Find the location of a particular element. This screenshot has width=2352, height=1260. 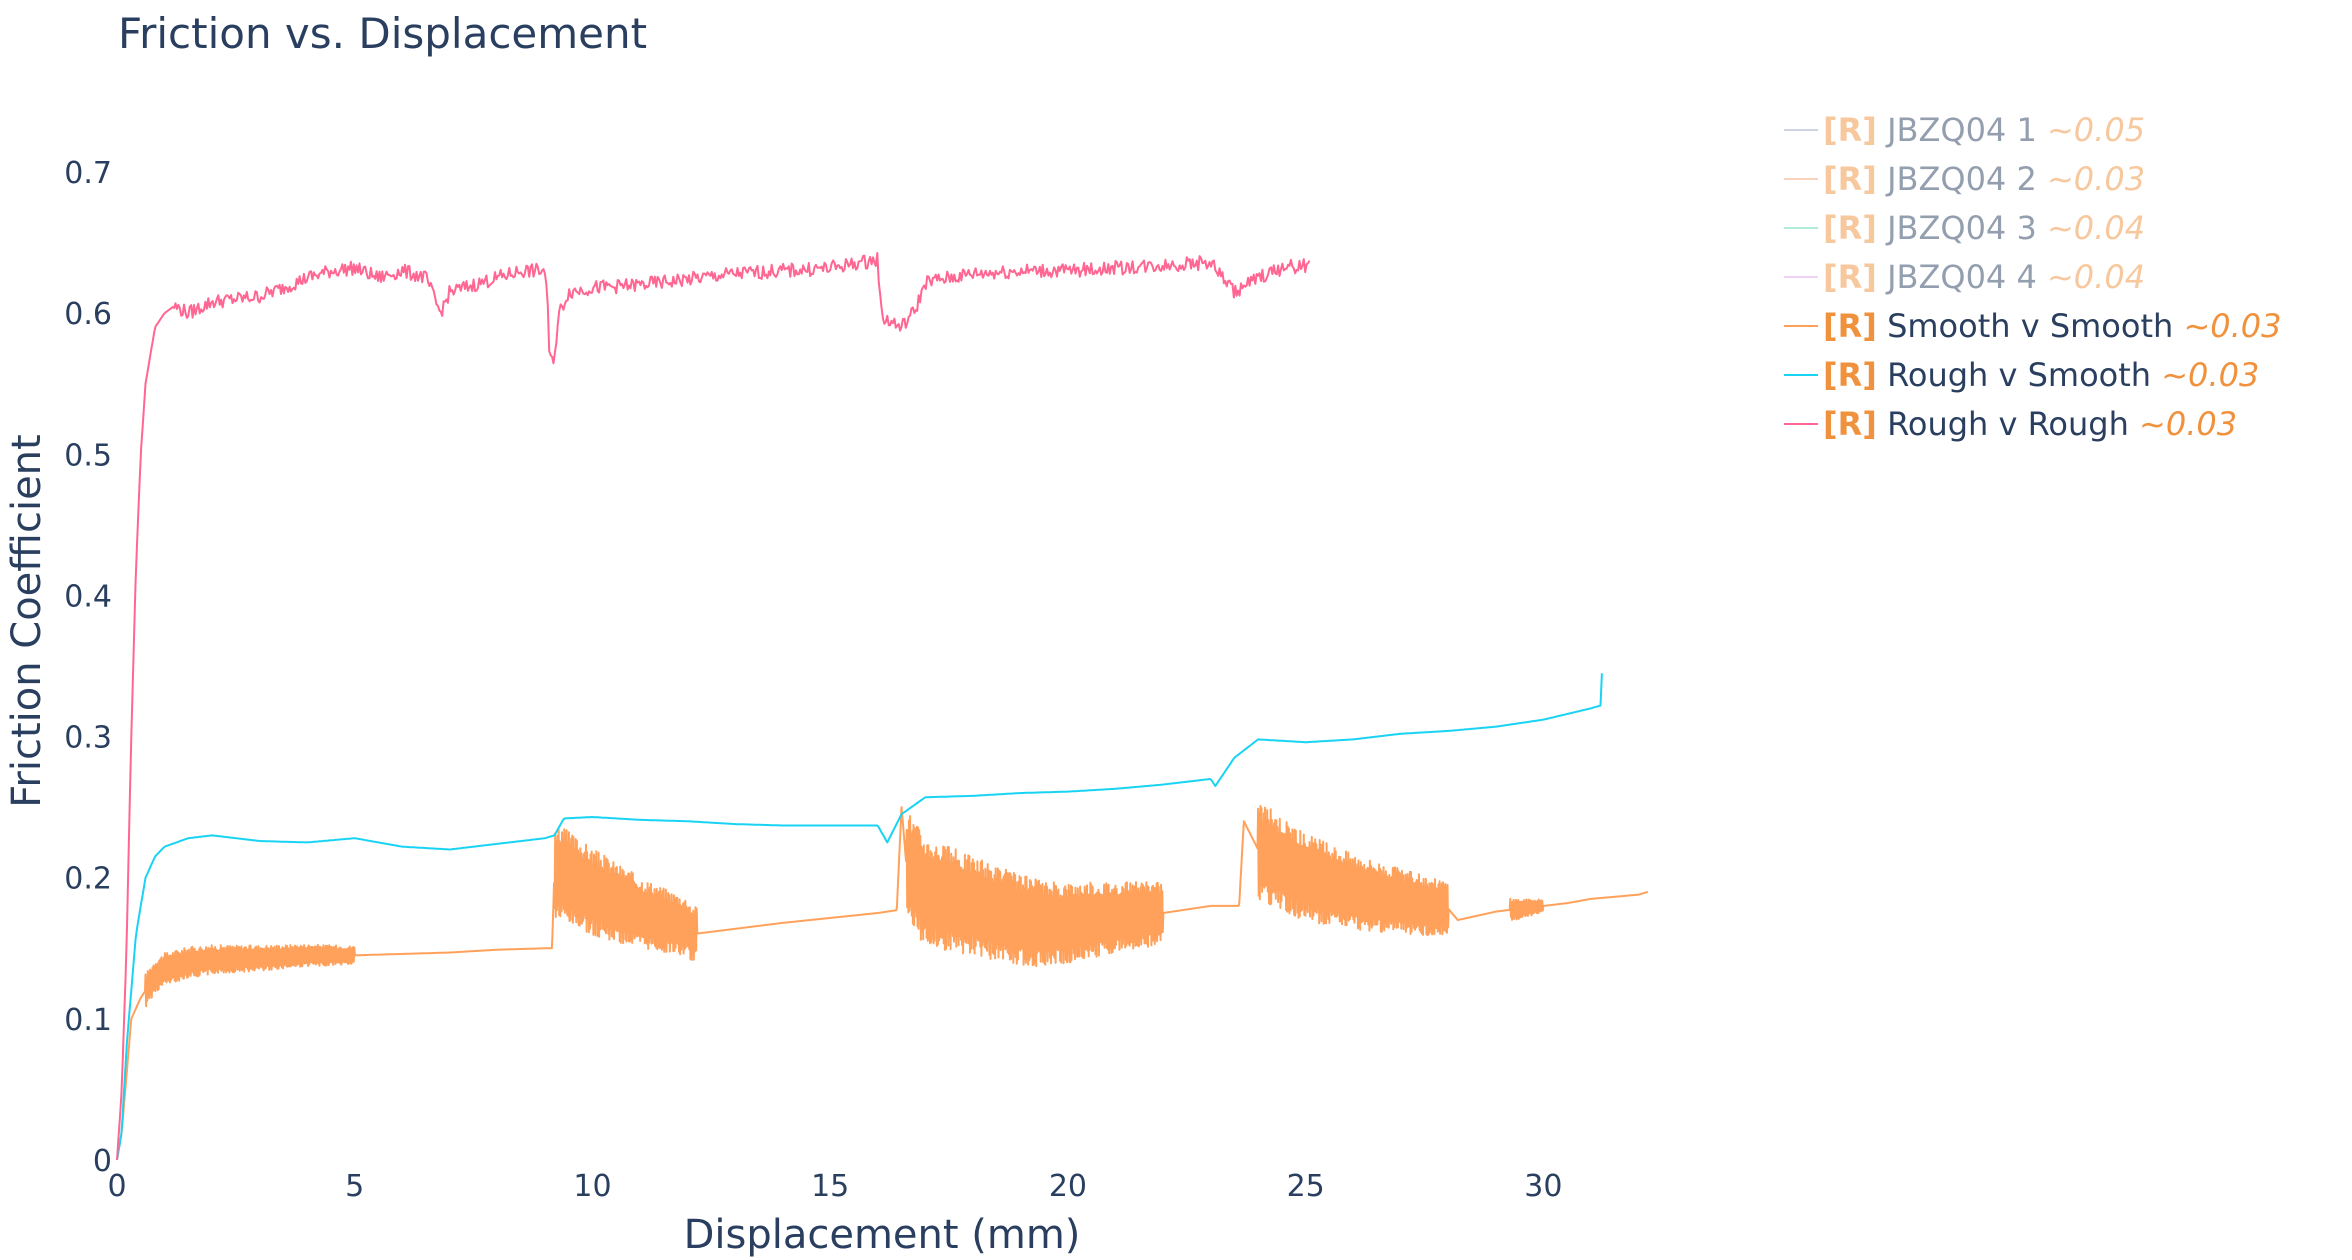

legend-label: [R] JBZQ04 3 ~0.04 is located at coordinates (1984, 228).